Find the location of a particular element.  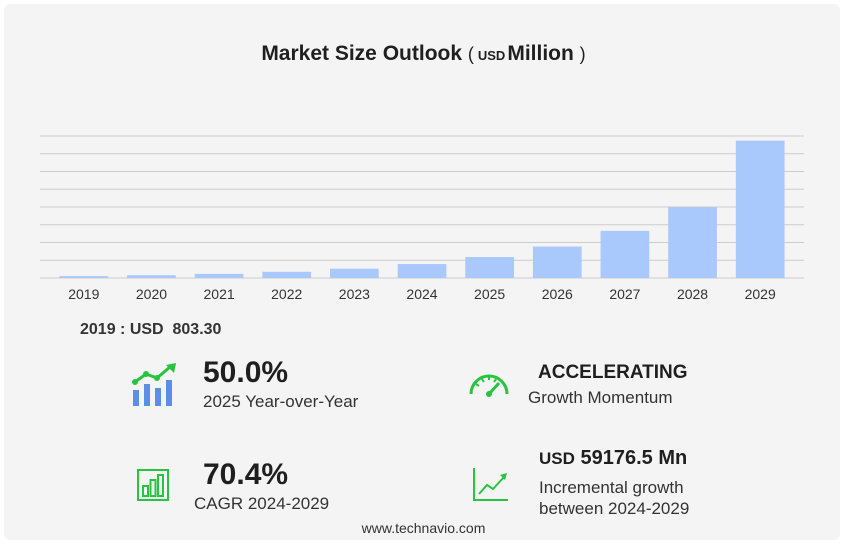

x-tick-label: 2027 is located at coordinates (624, 294).